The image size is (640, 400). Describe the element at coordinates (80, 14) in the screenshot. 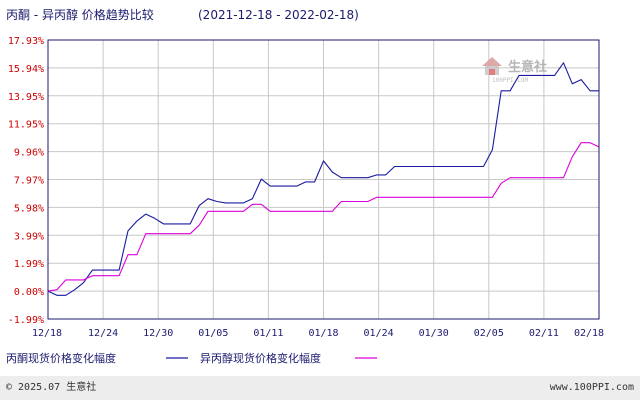

I see `chart-title: 丙酮 - 异丙醇 价格趋势比较` at that location.